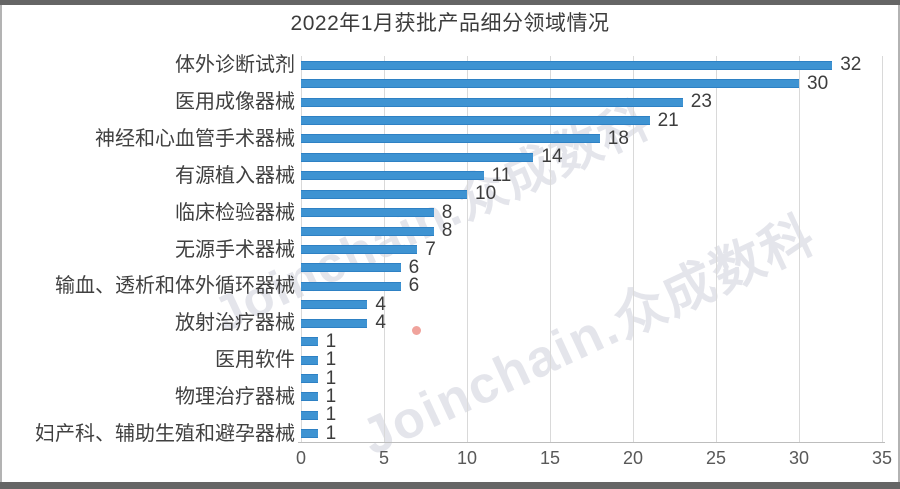 The width and height of the screenshot is (900, 489). What do you see at coordinates (552, 157) in the screenshot?
I see `value-label: 14` at bounding box center [552, 157].